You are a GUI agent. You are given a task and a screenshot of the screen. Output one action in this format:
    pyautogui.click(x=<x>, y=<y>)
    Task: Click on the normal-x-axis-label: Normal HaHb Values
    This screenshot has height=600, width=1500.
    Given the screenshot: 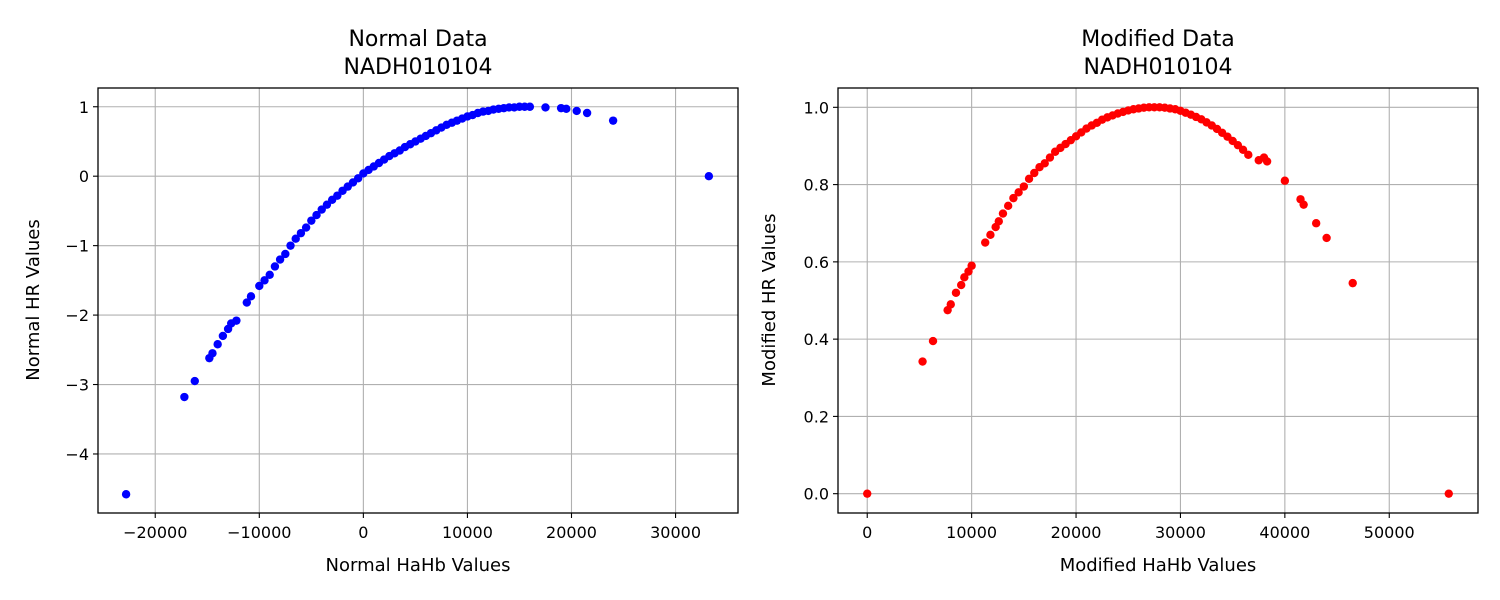 What is the action you would take?
    pyautogui.click(x=418, y=565)
    